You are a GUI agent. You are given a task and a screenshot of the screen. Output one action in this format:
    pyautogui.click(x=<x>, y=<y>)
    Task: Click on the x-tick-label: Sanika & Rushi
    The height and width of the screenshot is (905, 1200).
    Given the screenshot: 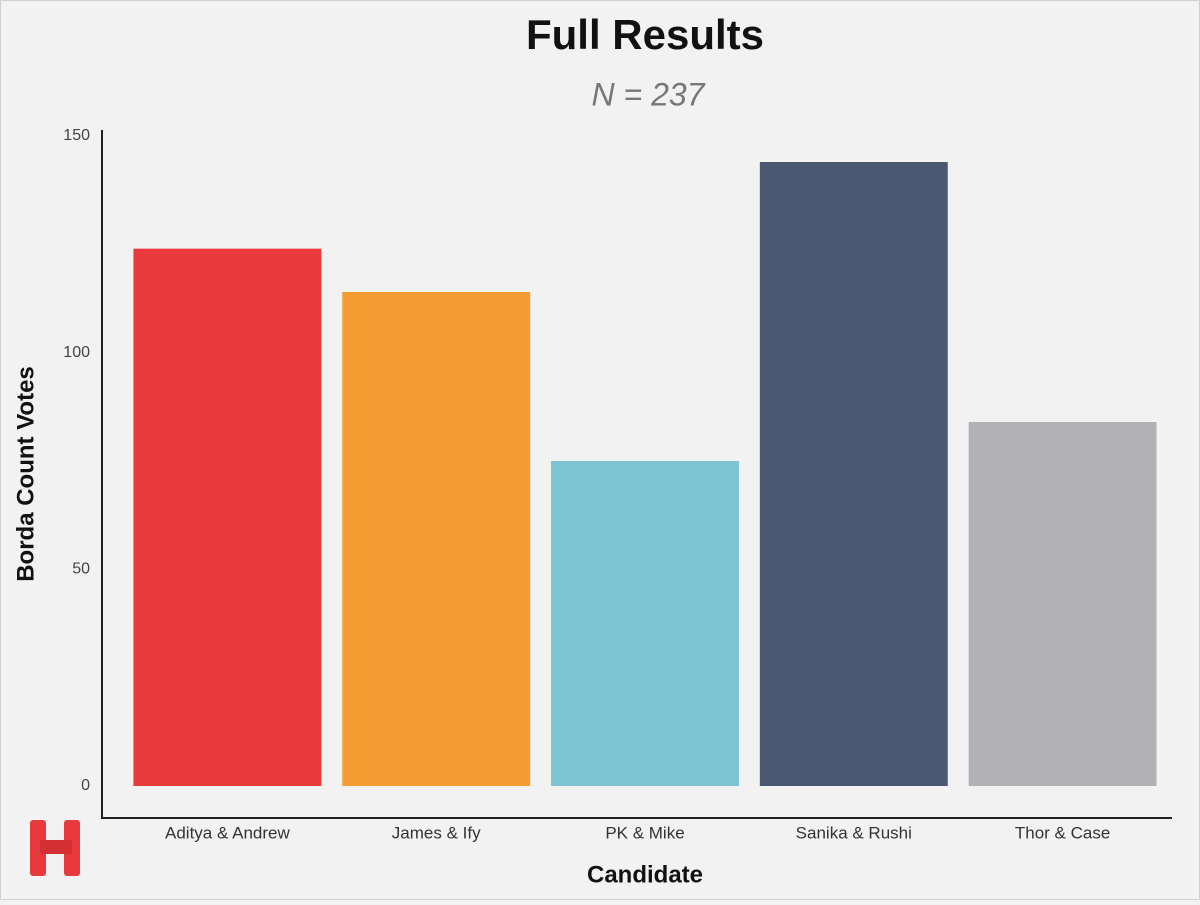 What is the action you would take?
    pyautogui.click(x=854, y=832)
    